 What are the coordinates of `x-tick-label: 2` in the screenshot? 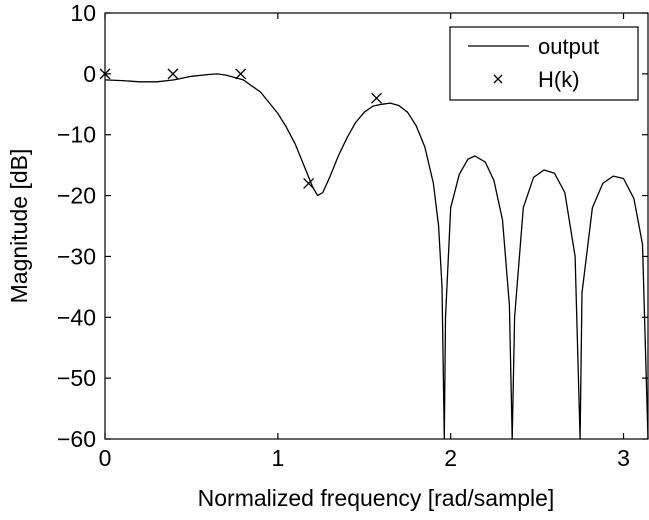 It's located at (450, 458).